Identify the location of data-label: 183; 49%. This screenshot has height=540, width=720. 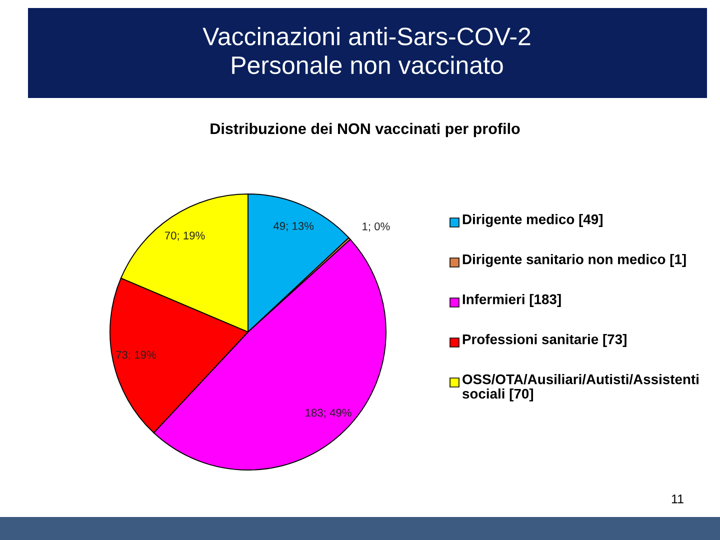
(329, 413).